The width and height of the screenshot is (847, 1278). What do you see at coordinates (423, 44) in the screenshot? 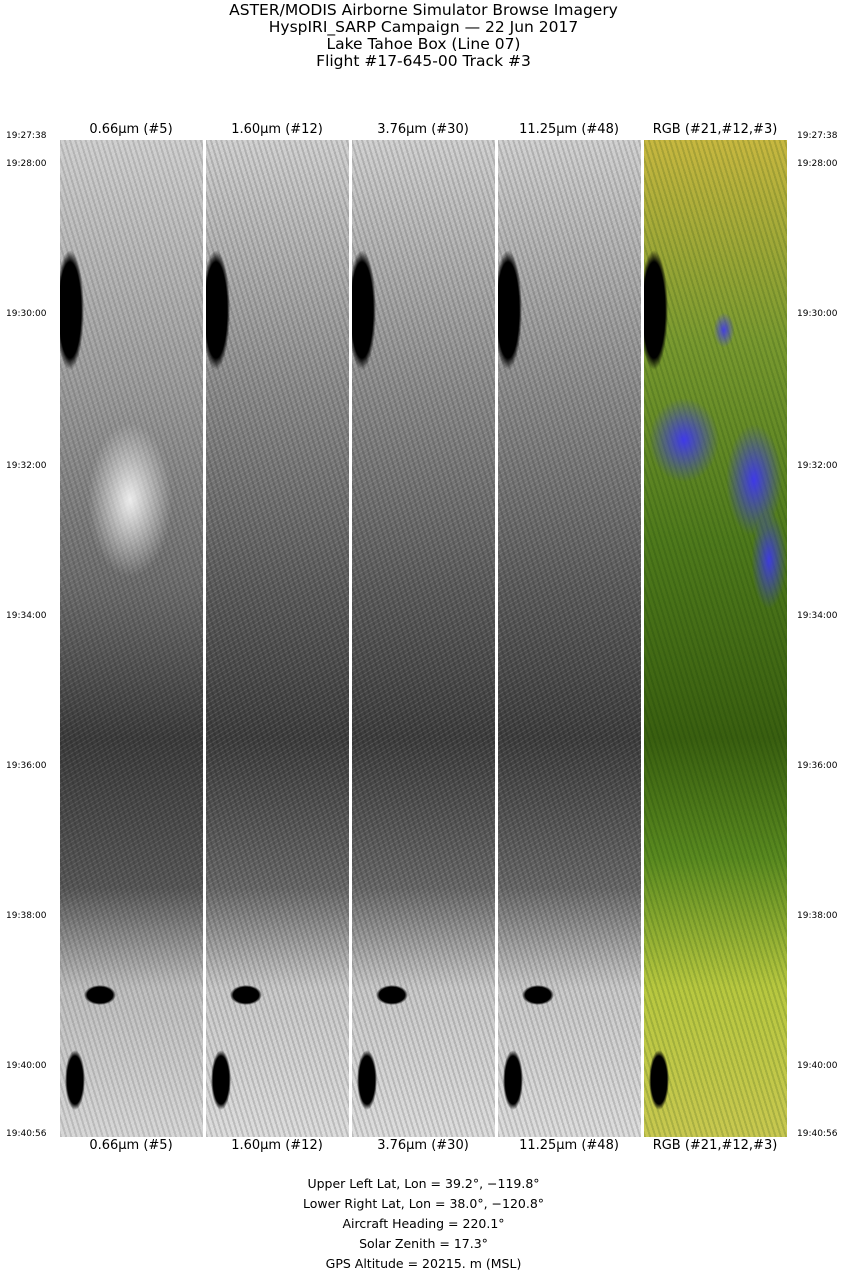
I see `title-line: Lake Tahoe Box (Line 07)` at bounding box center [423, 44].